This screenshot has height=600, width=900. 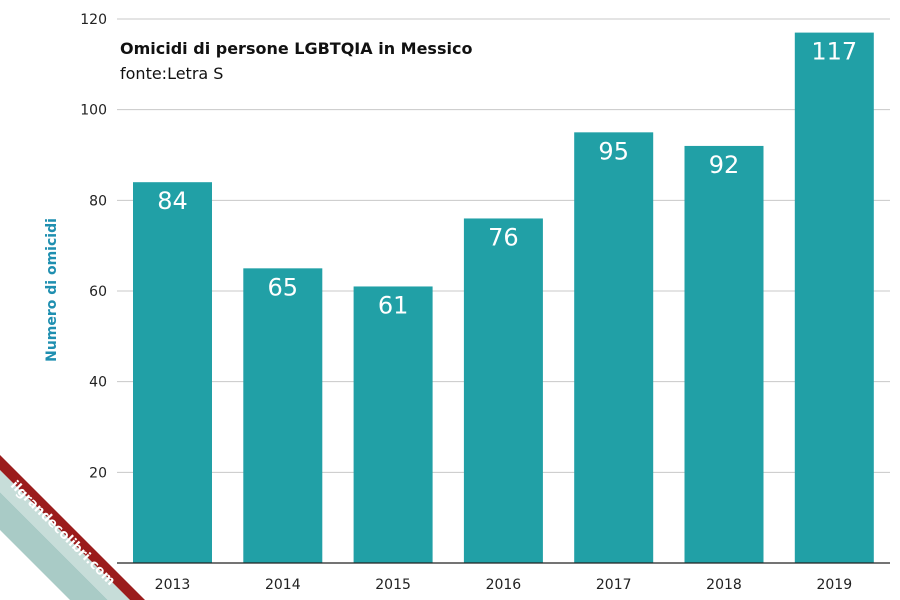 What do you see at coordinates (724, 165) in the screenshot?
I see `bar-value-label: 92` at bounding box center [724, 165].